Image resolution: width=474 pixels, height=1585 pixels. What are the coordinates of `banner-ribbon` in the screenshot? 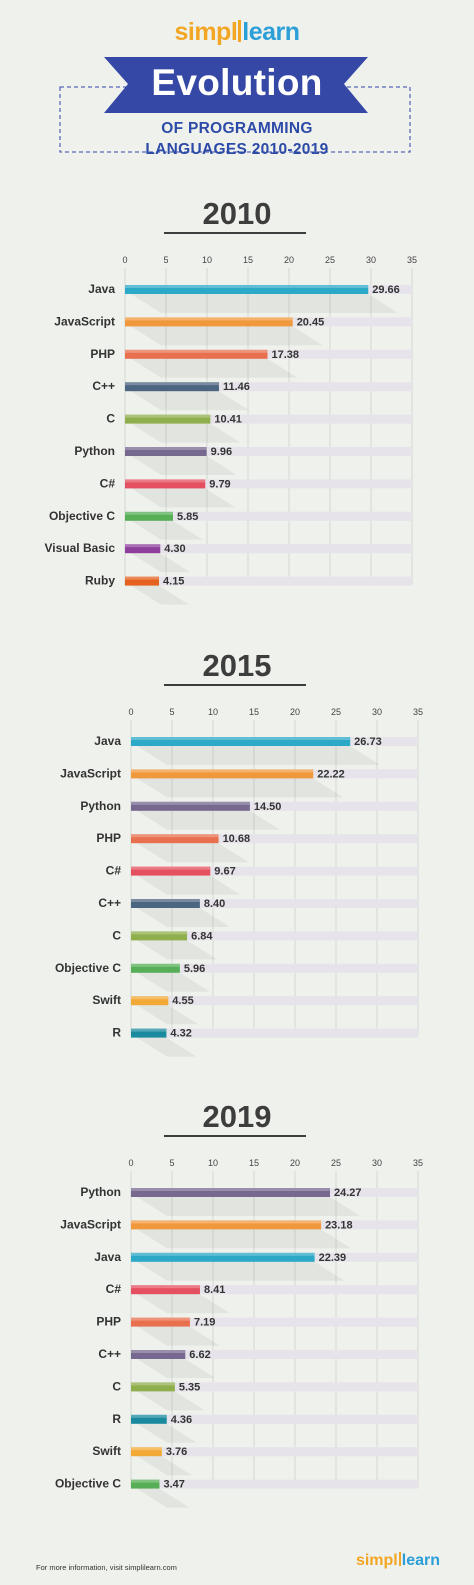 It's located at (236, 85).